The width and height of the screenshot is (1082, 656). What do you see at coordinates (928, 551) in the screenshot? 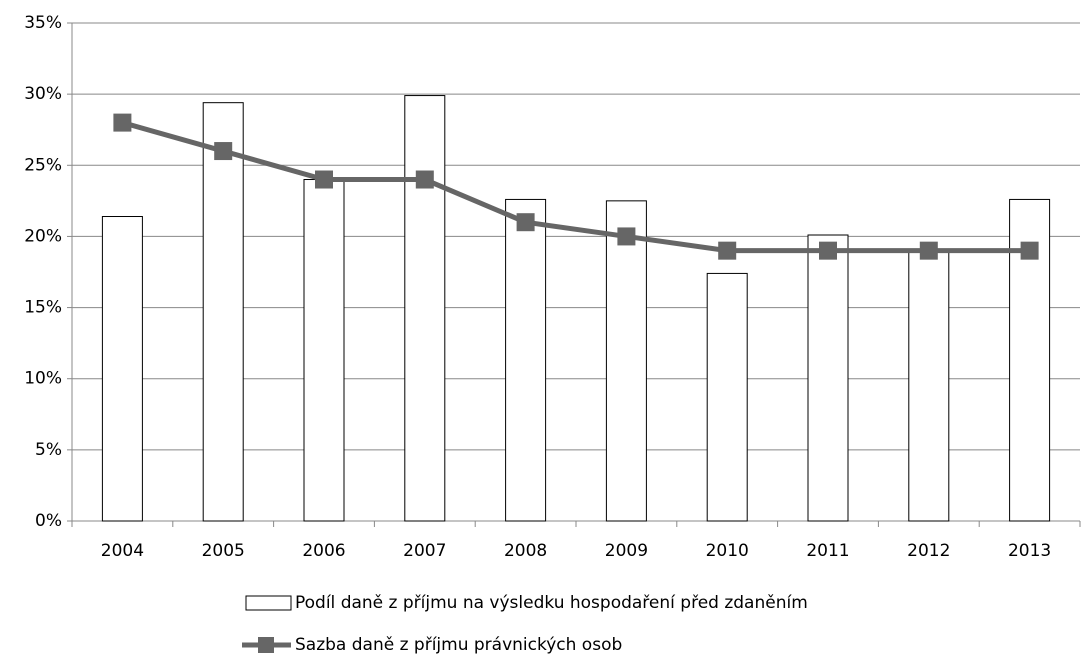
I see `x-tick-label: 2012` at bounding box center [928, 551].